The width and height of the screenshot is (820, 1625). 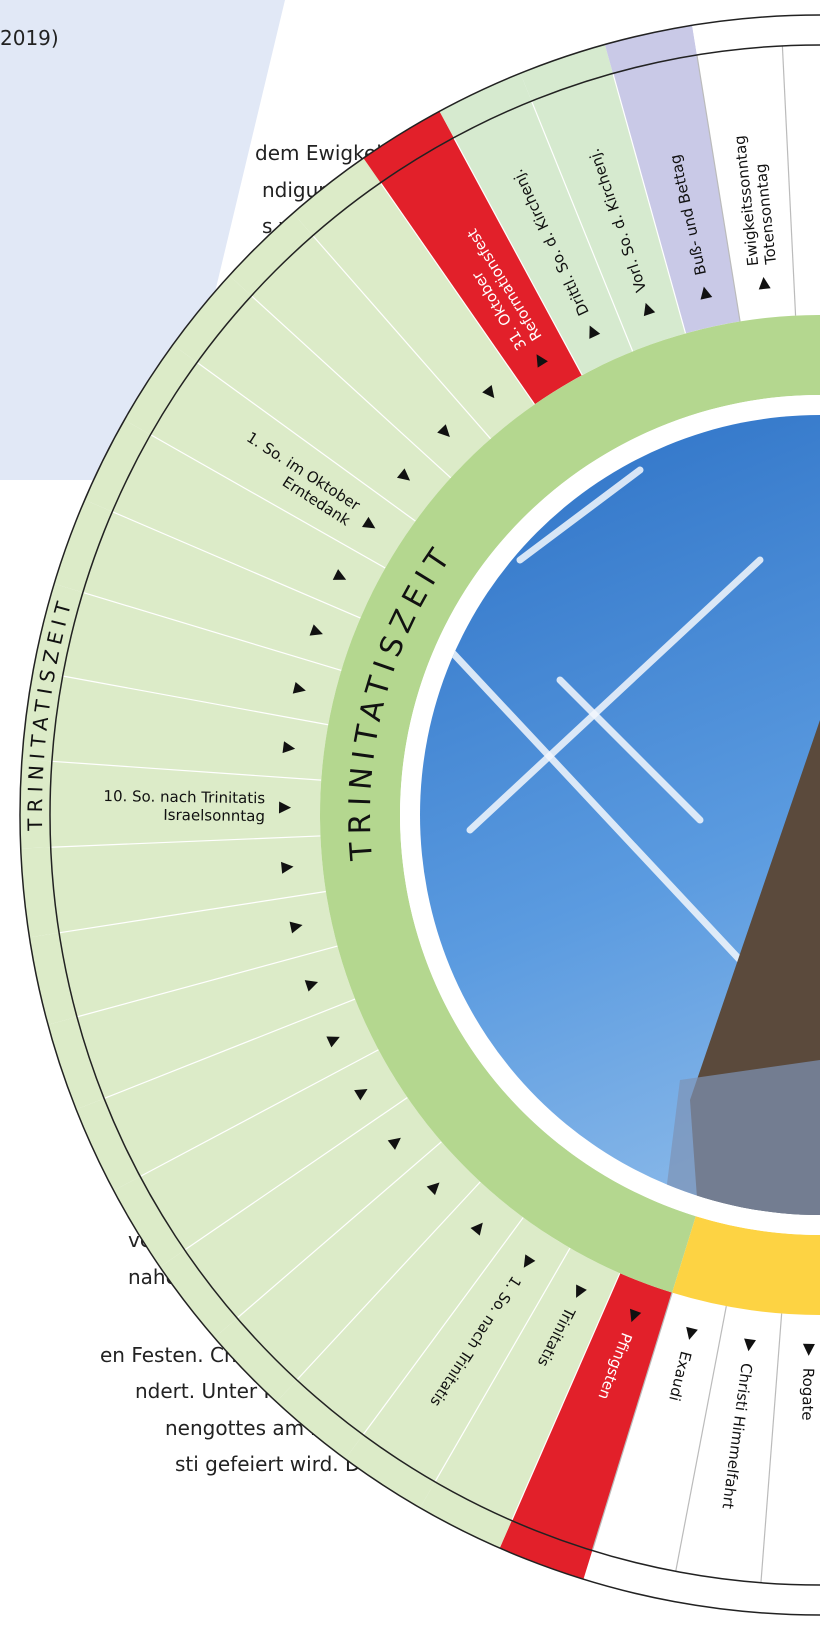 What do you see at coordinates (214, 815) in the screenshot?
I see `label-line: Israelsonntag` at bounding box center [214, 815].